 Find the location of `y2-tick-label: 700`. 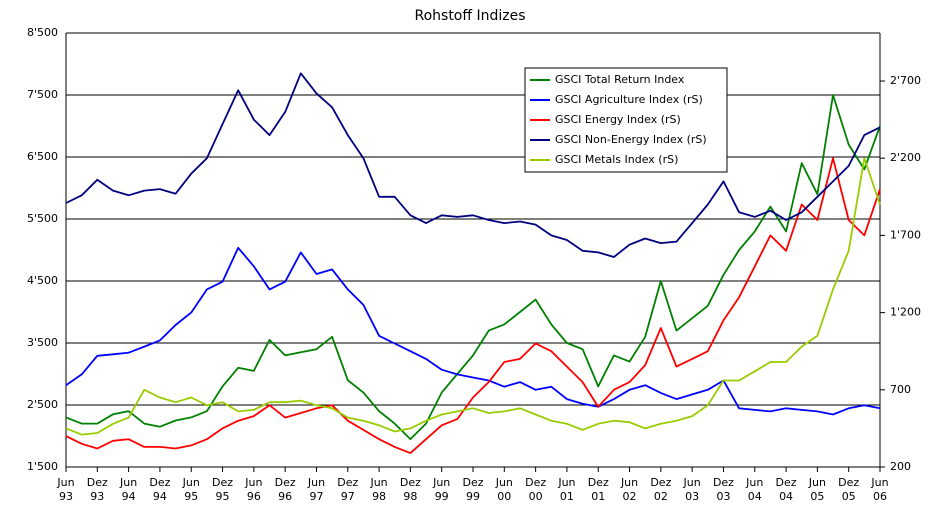

y2-tick-label: 700 is located at coordinates (900, 389).